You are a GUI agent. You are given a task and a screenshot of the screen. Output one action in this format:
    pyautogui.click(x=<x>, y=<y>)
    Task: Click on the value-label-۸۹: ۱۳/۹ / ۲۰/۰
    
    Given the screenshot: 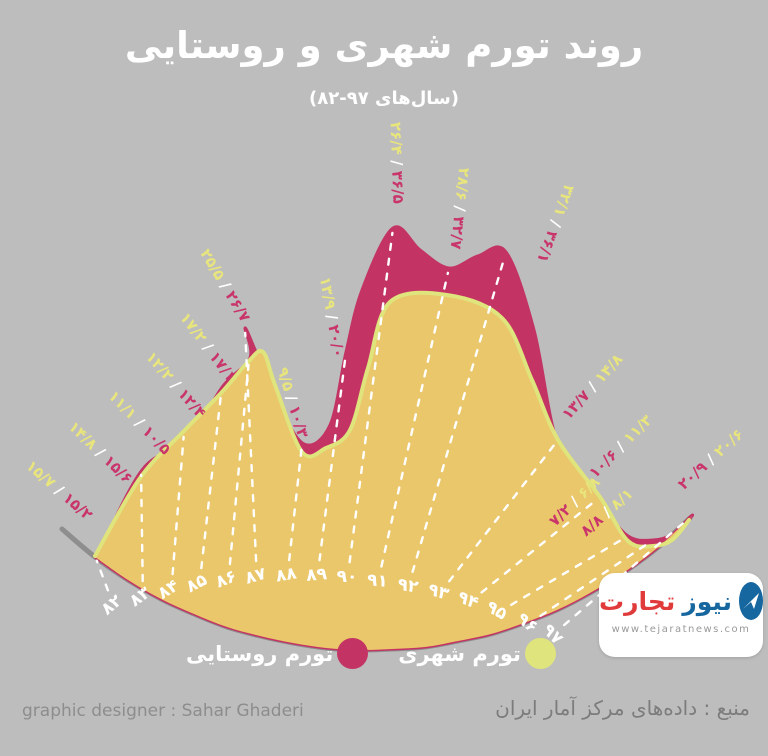 What is the action you would take?
    pyautogui.click(x=332, y=317)
    